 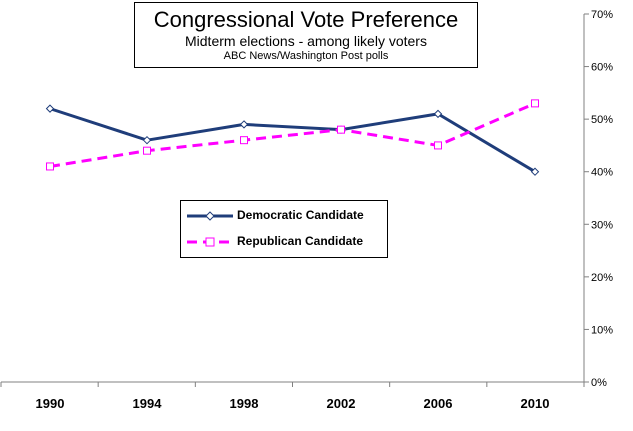 What do you see at coordinates (306, 56) in the screenshot?
I see `chart-source: ABC News/Washington Post polls` at bounding box center [306, 56].